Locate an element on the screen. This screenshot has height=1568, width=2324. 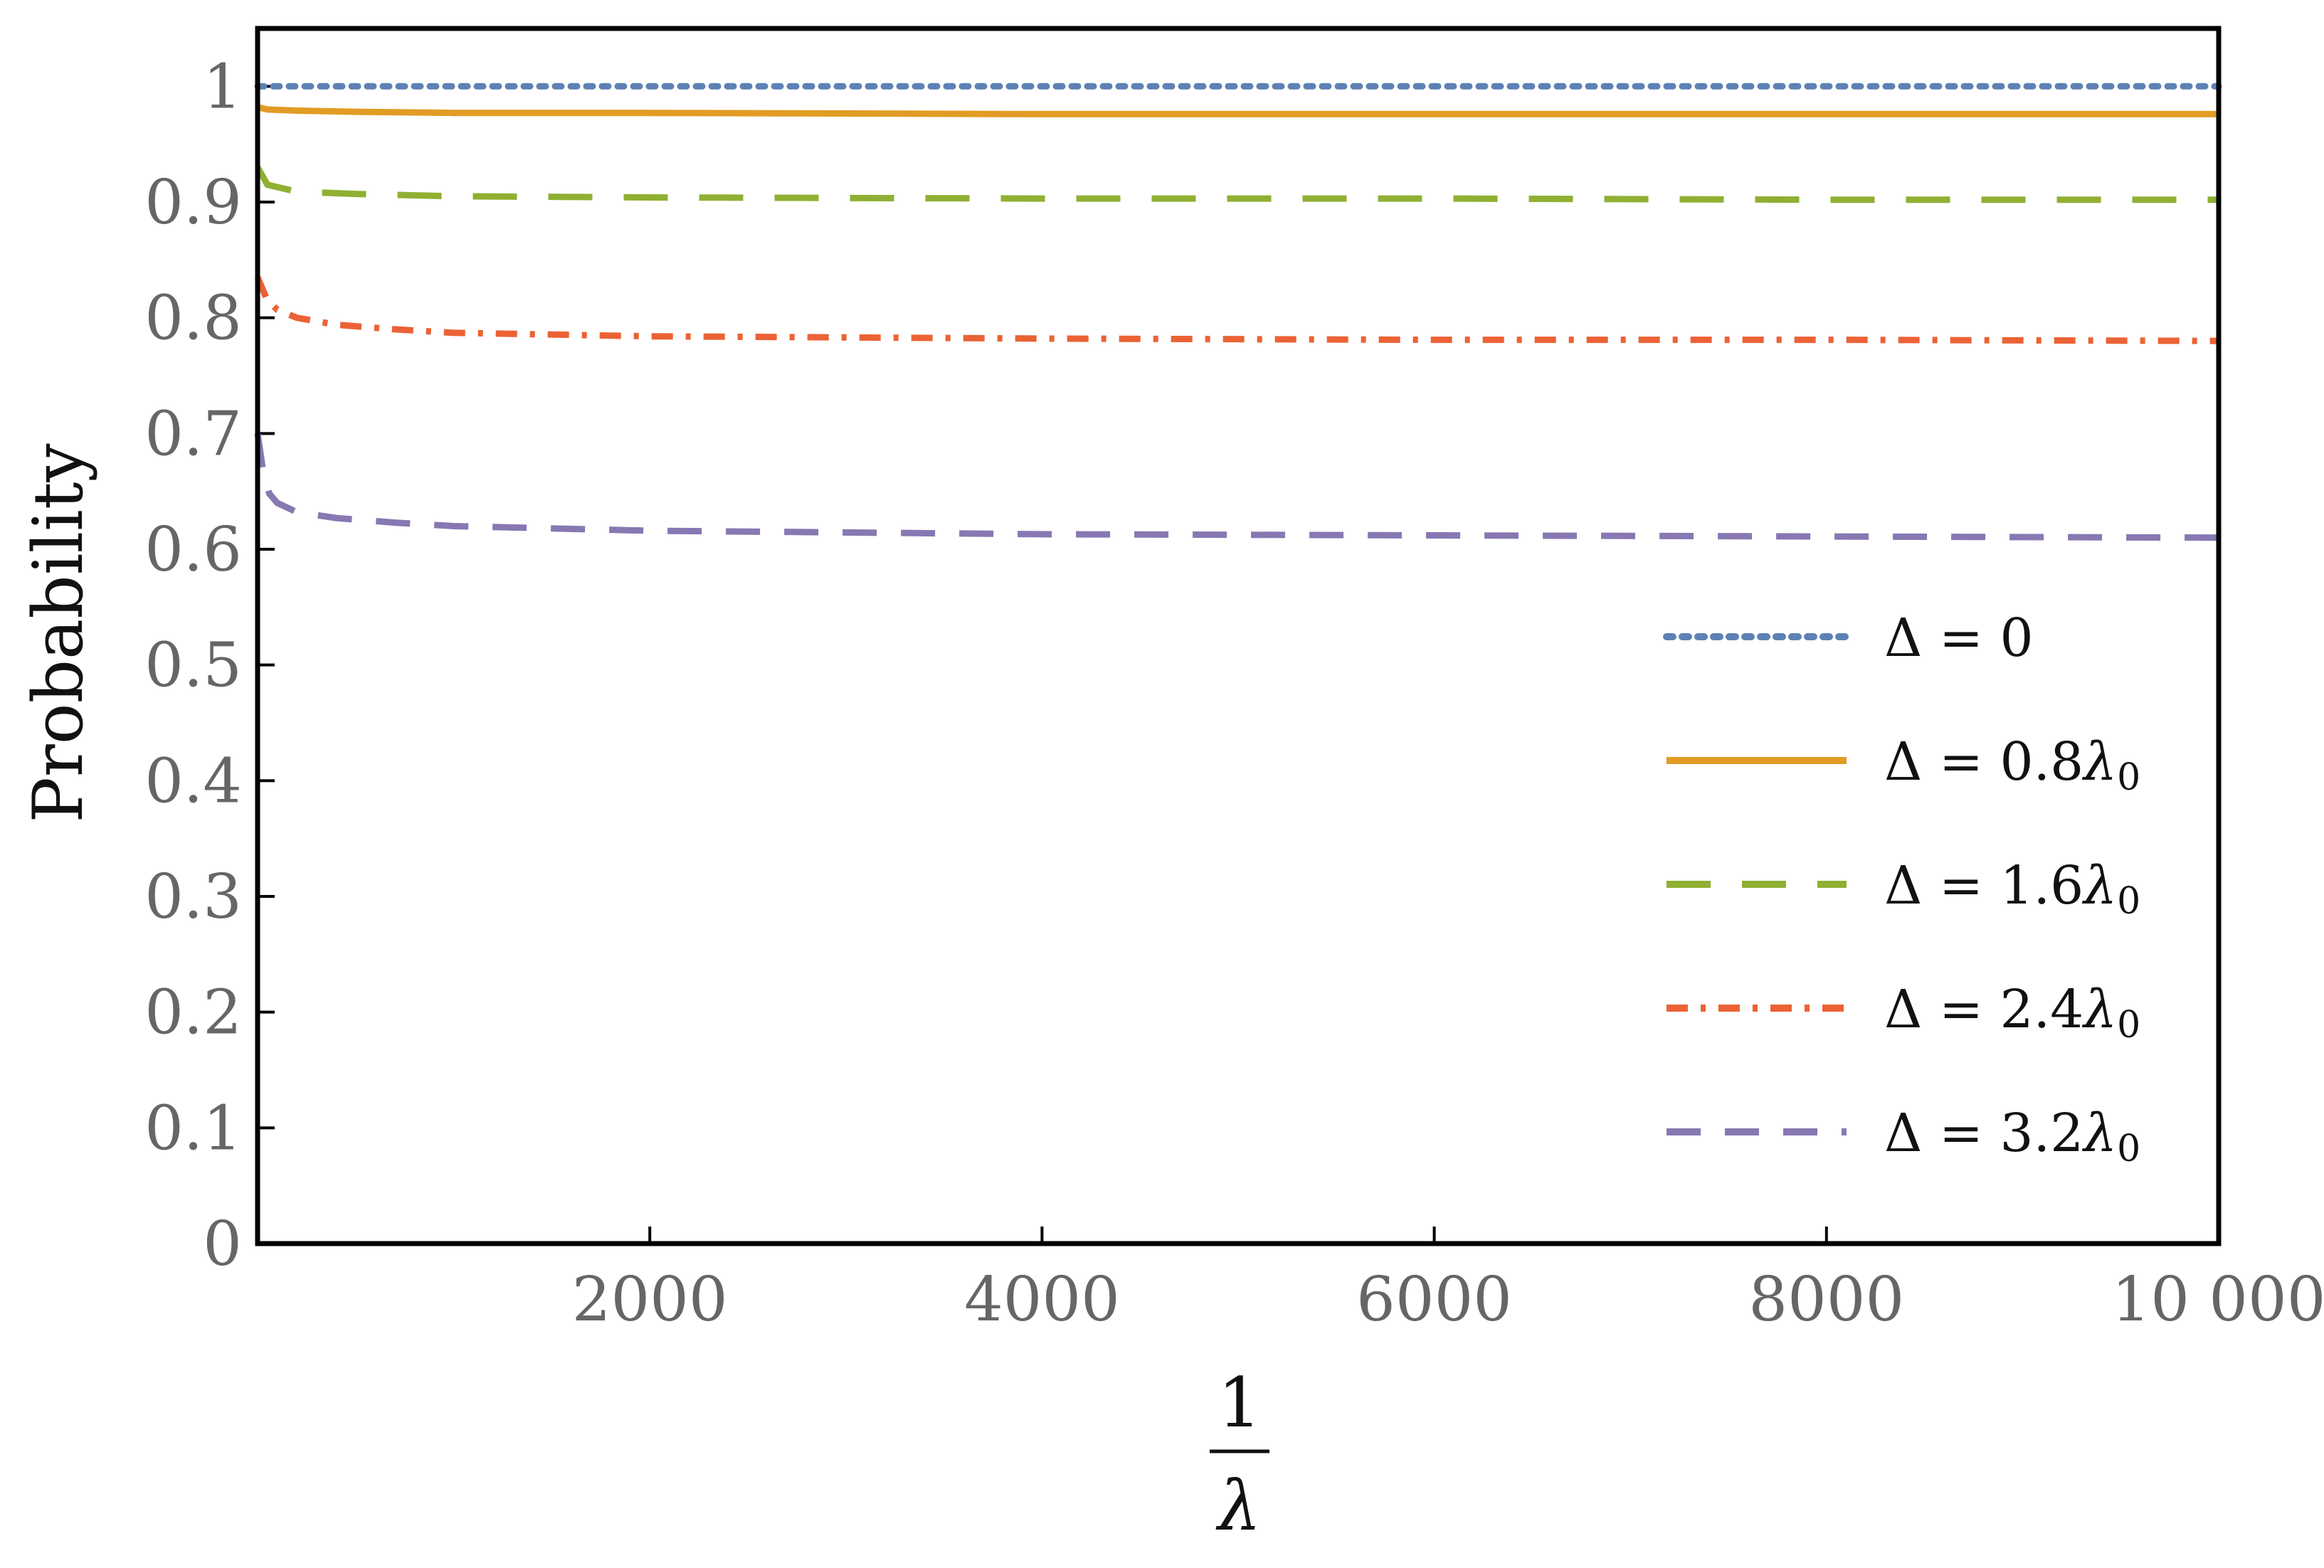
legend-label-0: Δ = 0 is located at coordinates (1959, 638).